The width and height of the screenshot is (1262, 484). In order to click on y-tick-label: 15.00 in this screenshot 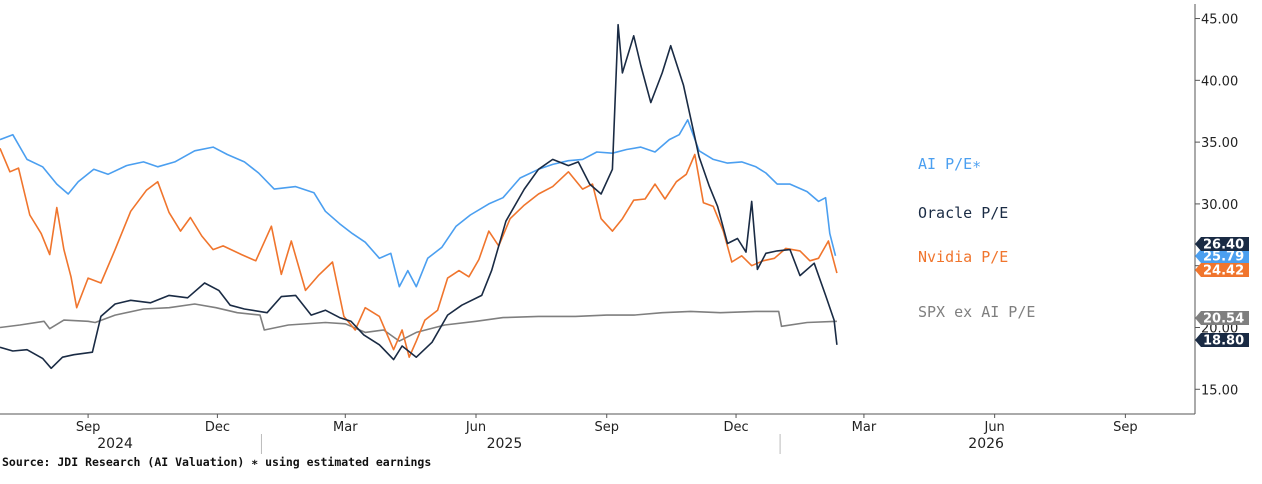, I will do `click(1219, 390)`.